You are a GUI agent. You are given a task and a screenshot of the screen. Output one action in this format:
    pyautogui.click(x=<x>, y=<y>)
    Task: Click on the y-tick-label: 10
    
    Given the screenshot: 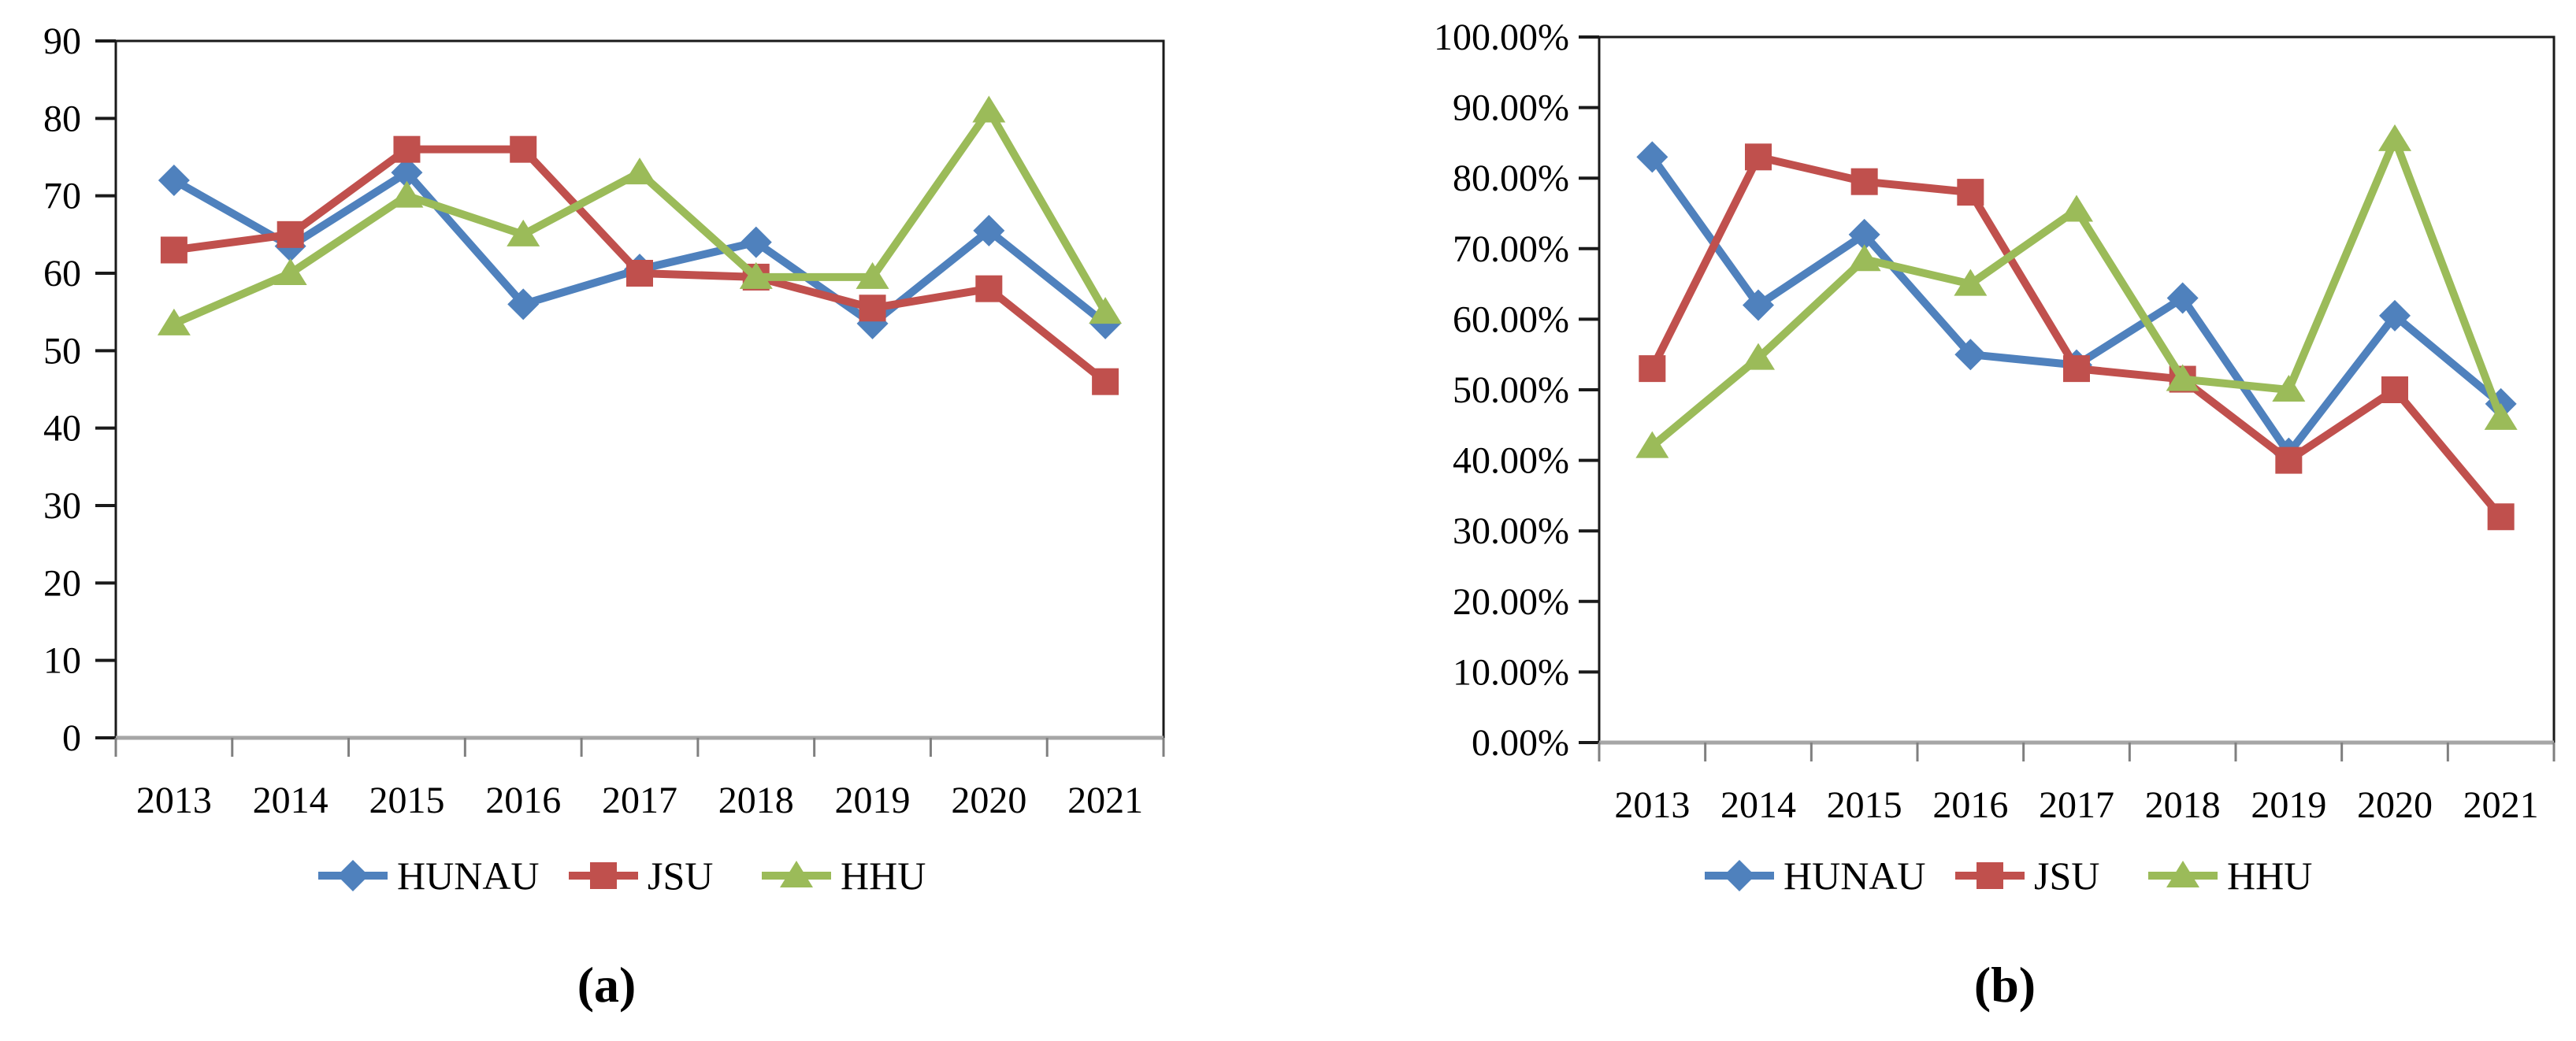 What is the action you would take?
    pyautogui.click(x=62, y=661)
    